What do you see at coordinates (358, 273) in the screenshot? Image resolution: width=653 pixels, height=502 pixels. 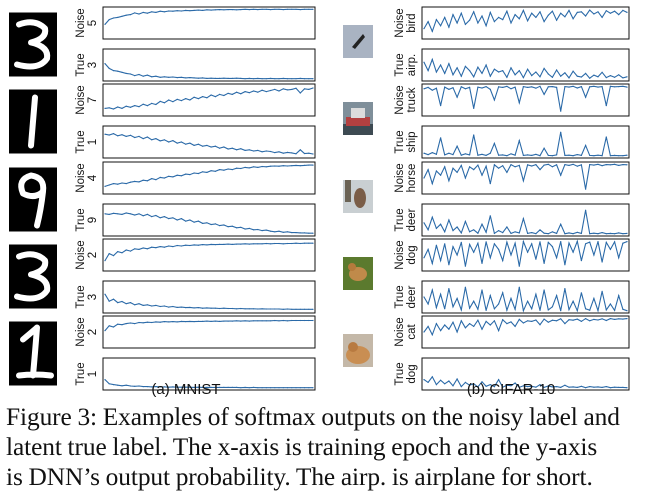 I see `cifar-thumbnail-deer` at bounding box center [358, 273].